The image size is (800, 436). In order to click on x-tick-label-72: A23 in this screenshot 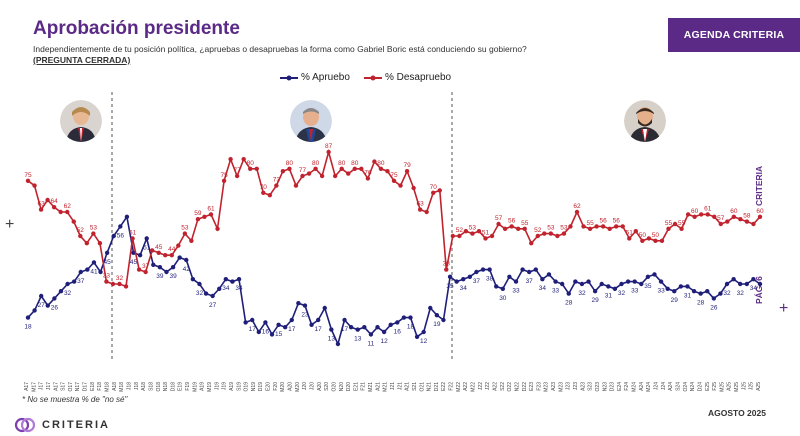, I will do `click(554, 386)`.